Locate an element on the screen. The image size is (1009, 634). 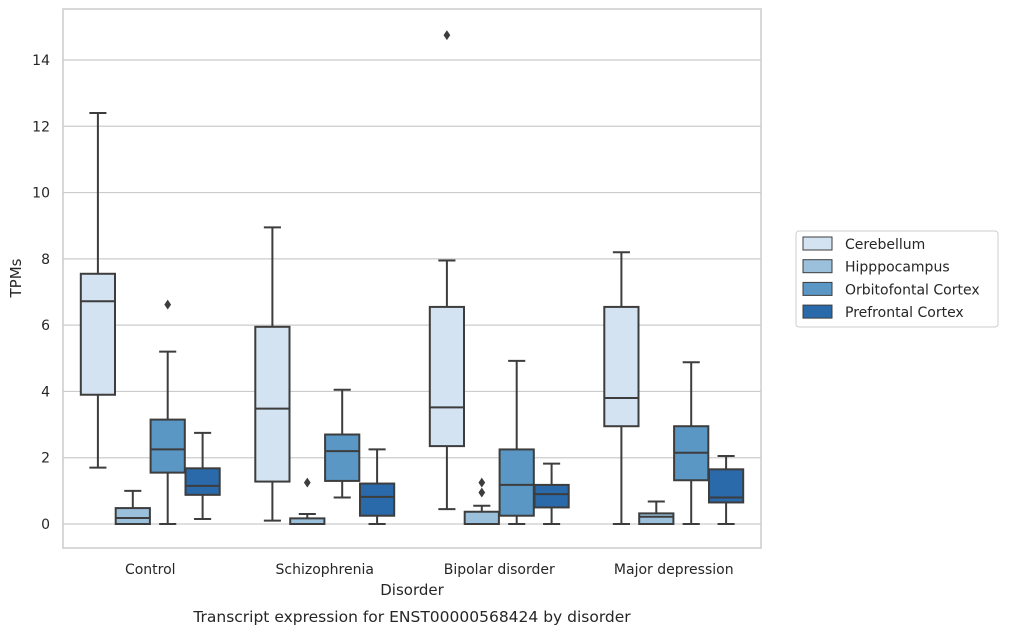
y-tick-label: 2 is located at coordinates (45, 459).